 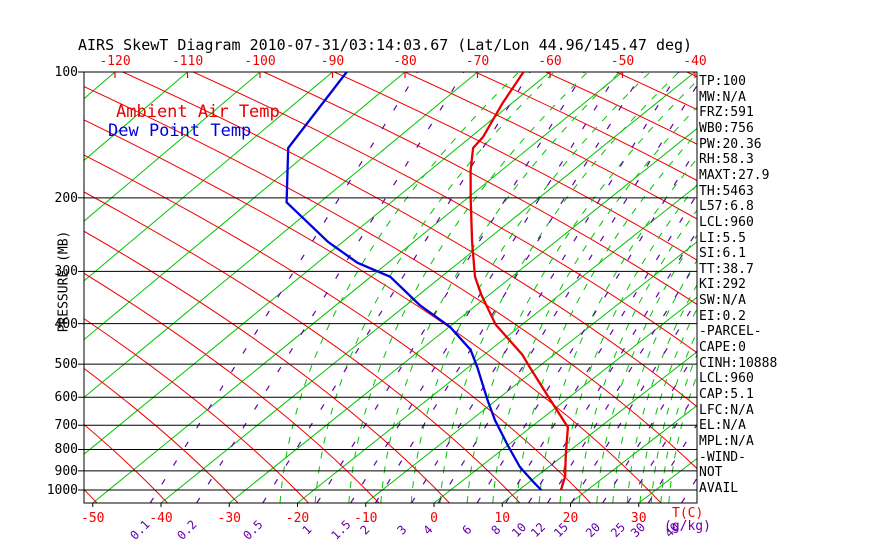 What do you see at coordinates (726, 441) in the screenshot?
I see `stat-value: MPL:N/A` at bounding box center [726, 441].